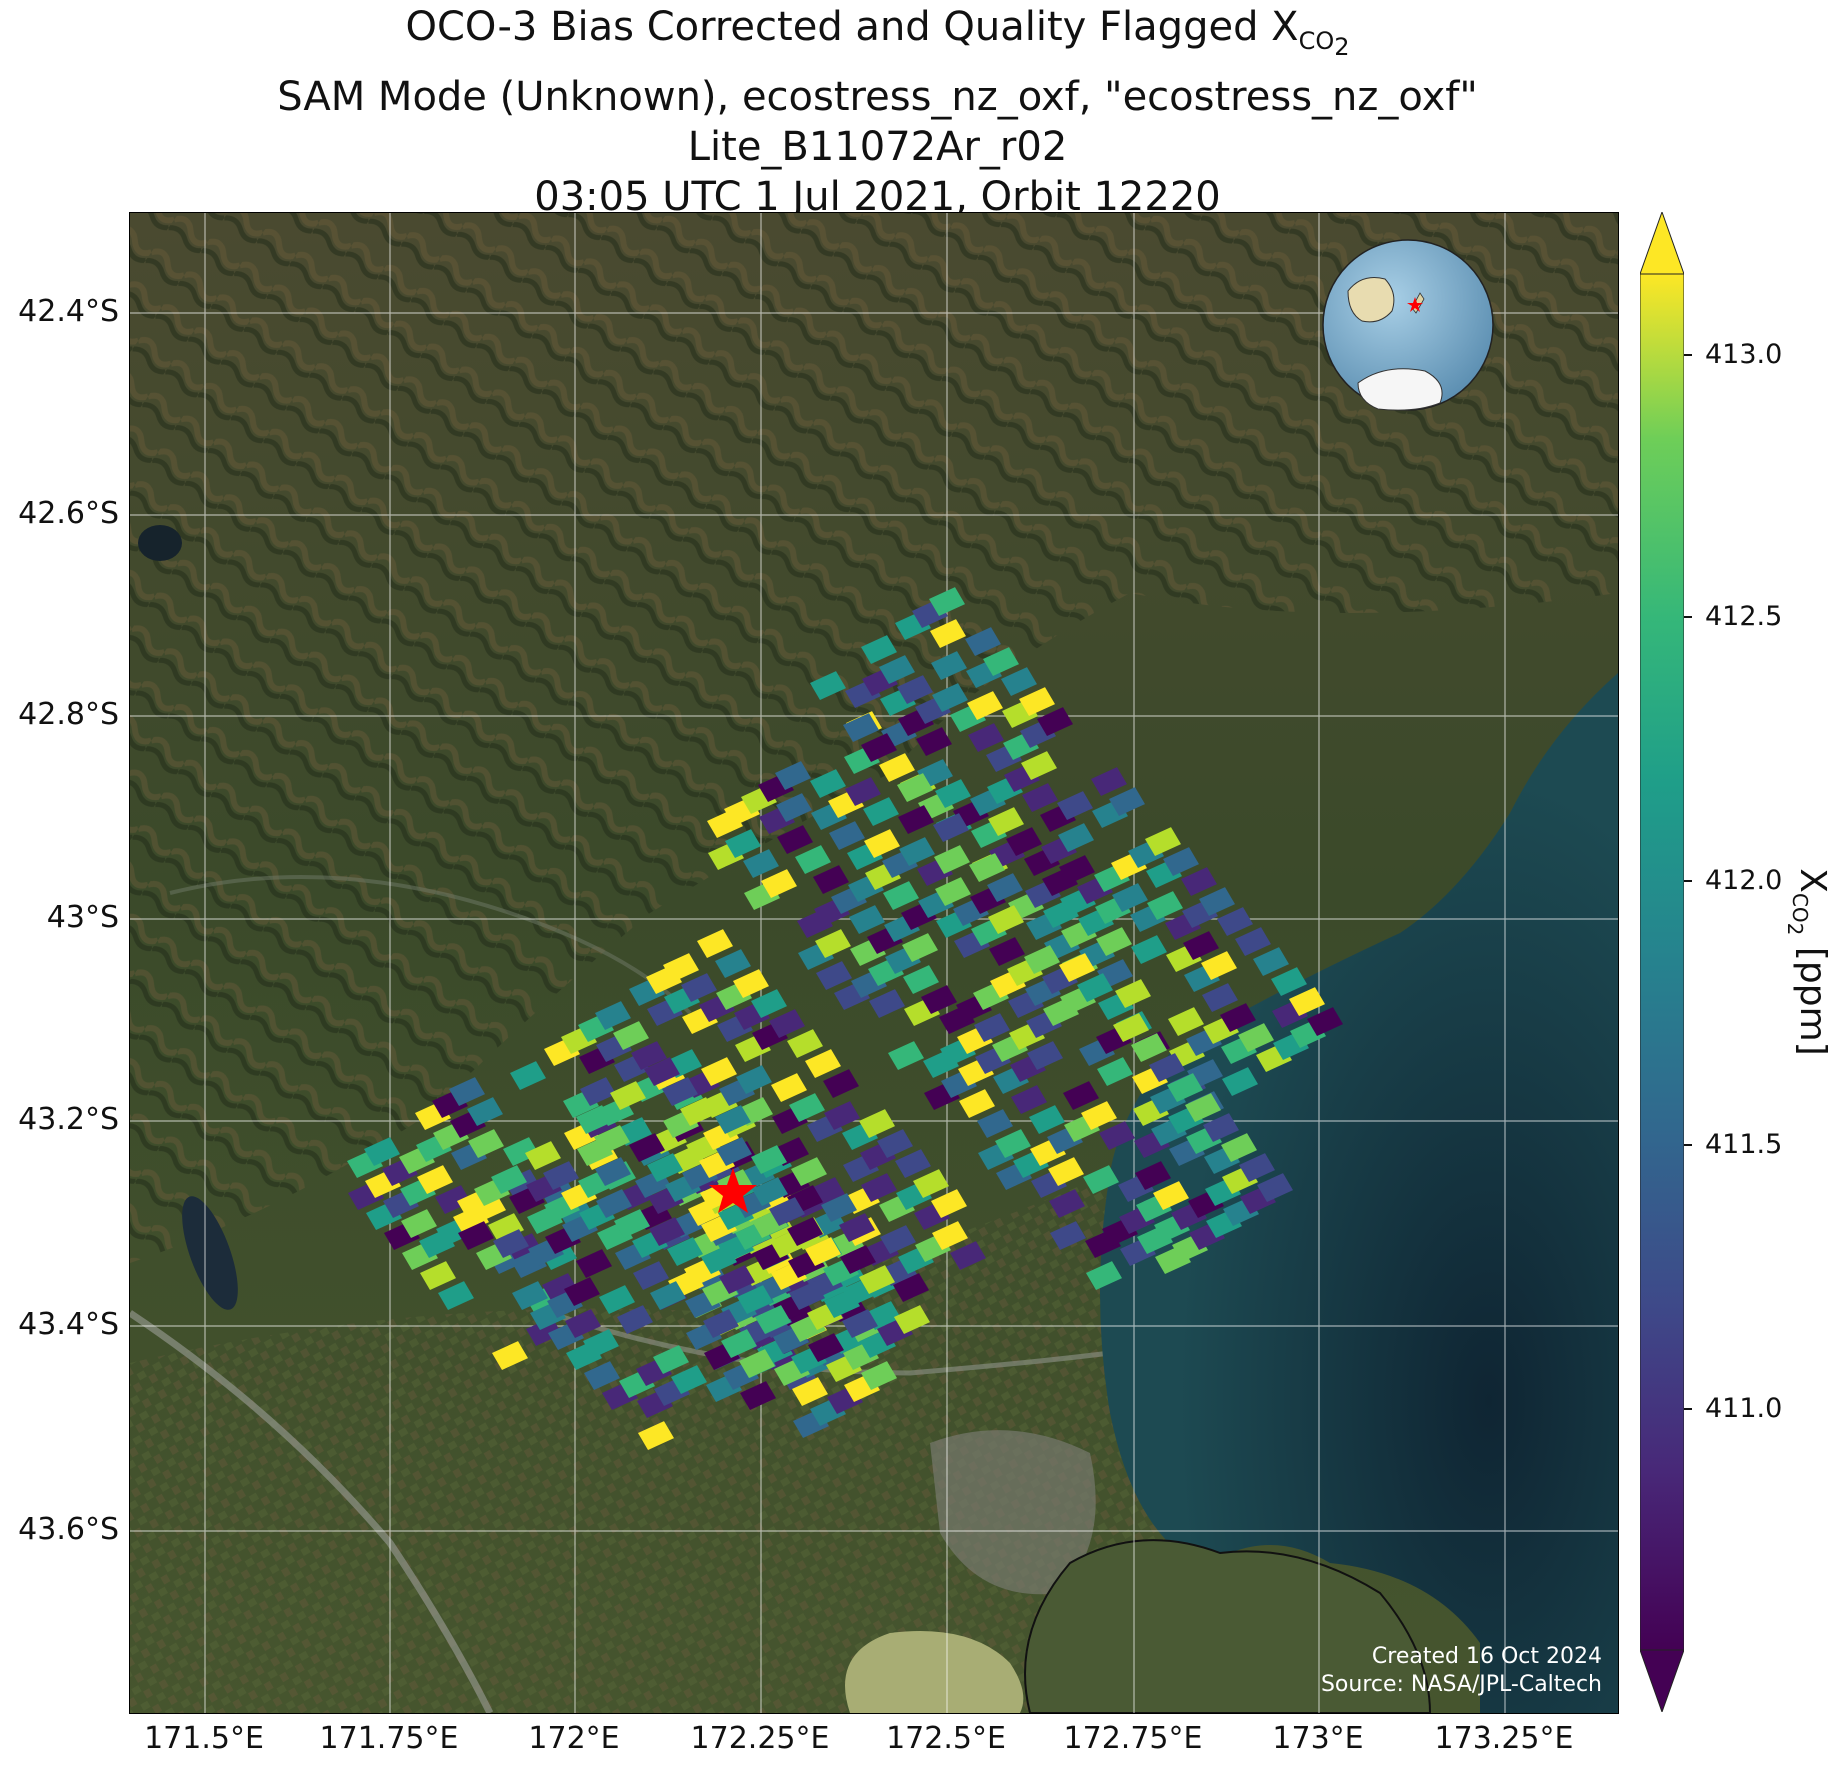  What do you see at coordinates (1744, 880) in the screenshot?
I see `colorbar-tick-label: 412.0` at bounding box center [1744, 880].